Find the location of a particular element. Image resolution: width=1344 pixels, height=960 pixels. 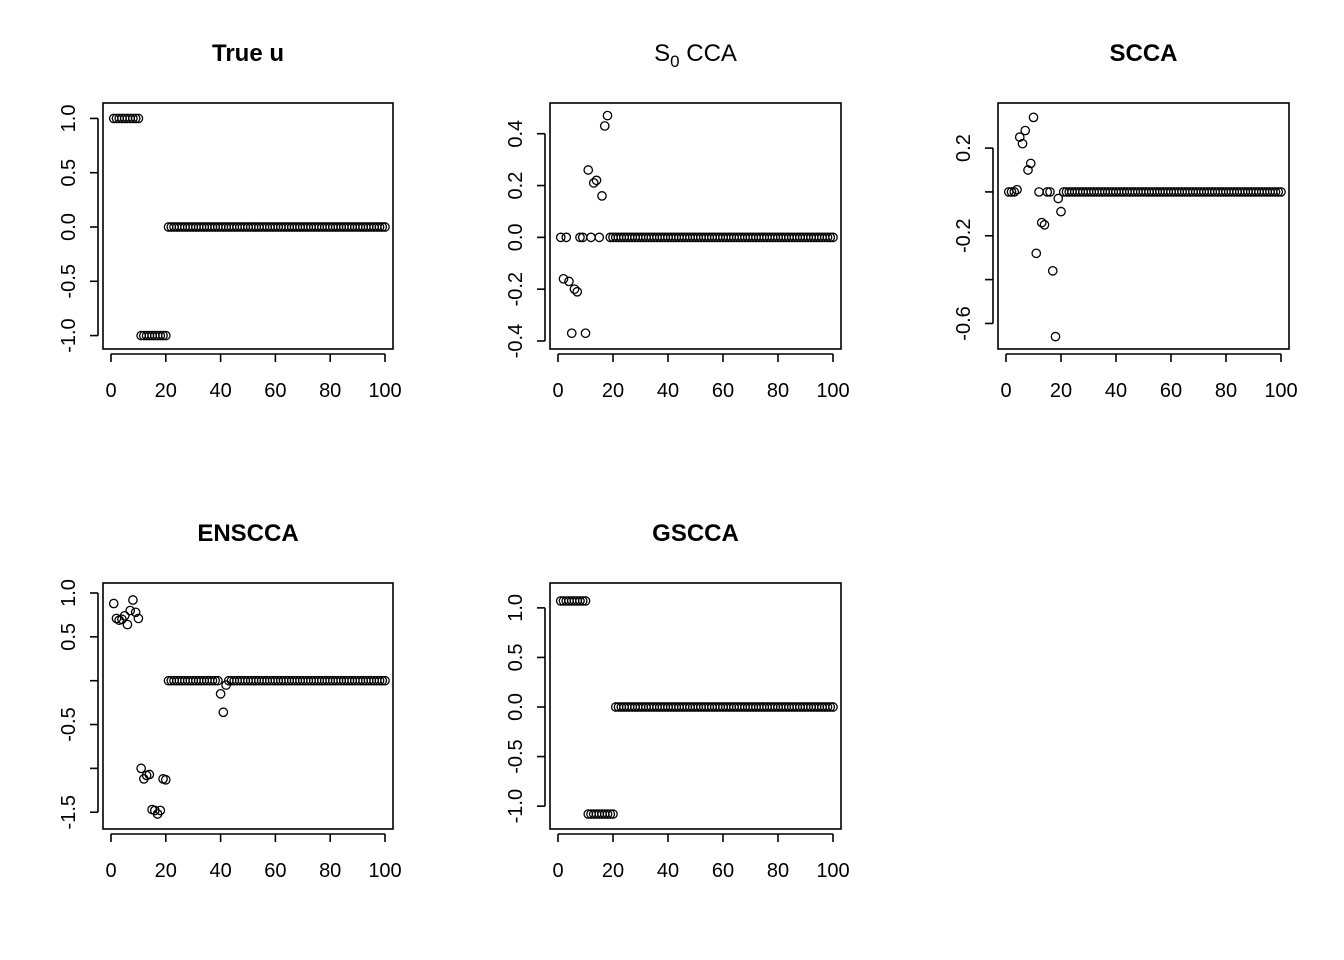

panel-1: True u 0 20 40 60 80 100 -1.0 -0.5 0.0 0.5 1.0 is located at coordinates (230, 221).